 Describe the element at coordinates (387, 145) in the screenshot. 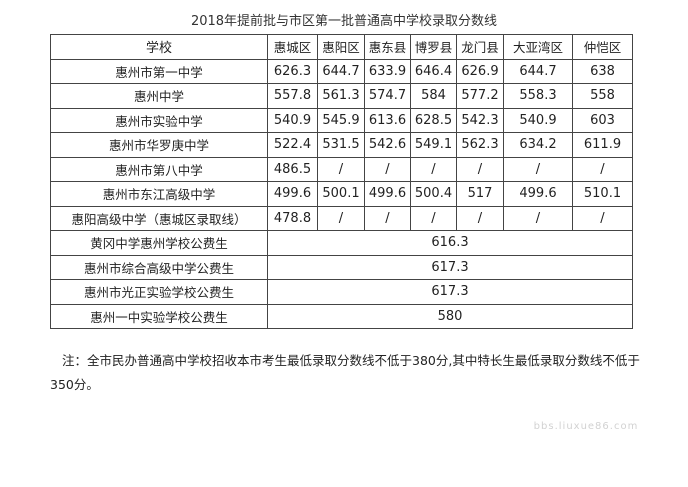

I see `score-cell: 542.6` at that location.